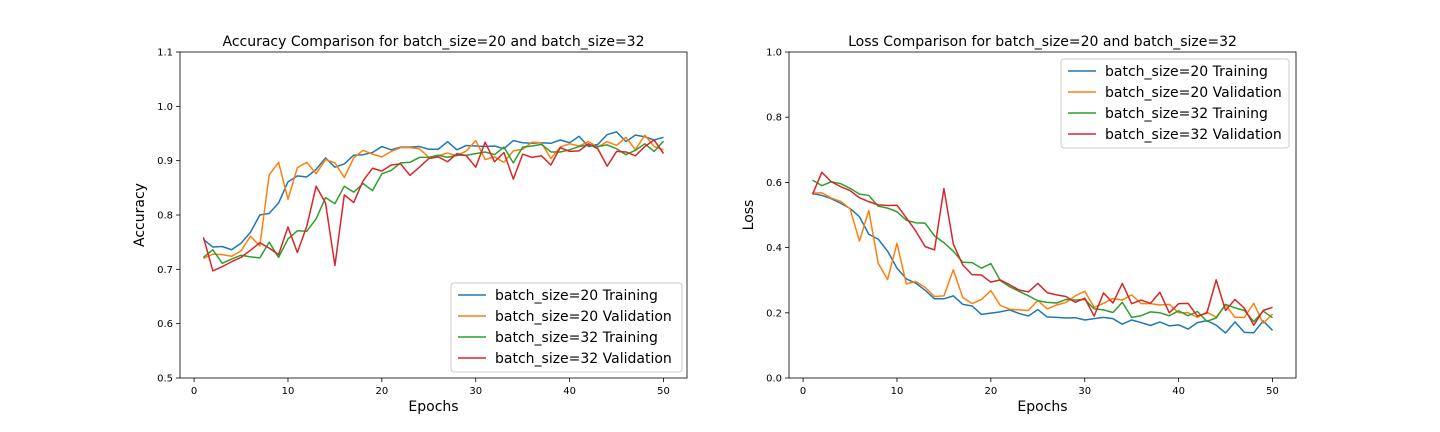 This screenshot has width=1440, height=432. Describe the element at coordinates (165, 53) in the screenshot. I see `y-tick-label: 1.1` at that location.